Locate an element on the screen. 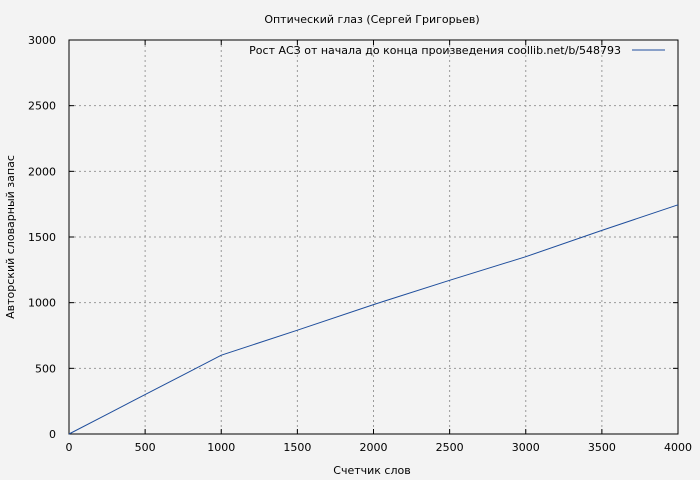 The image size is (700, 480). y-tick-label: 1000 is located at coordinates (42, 303).